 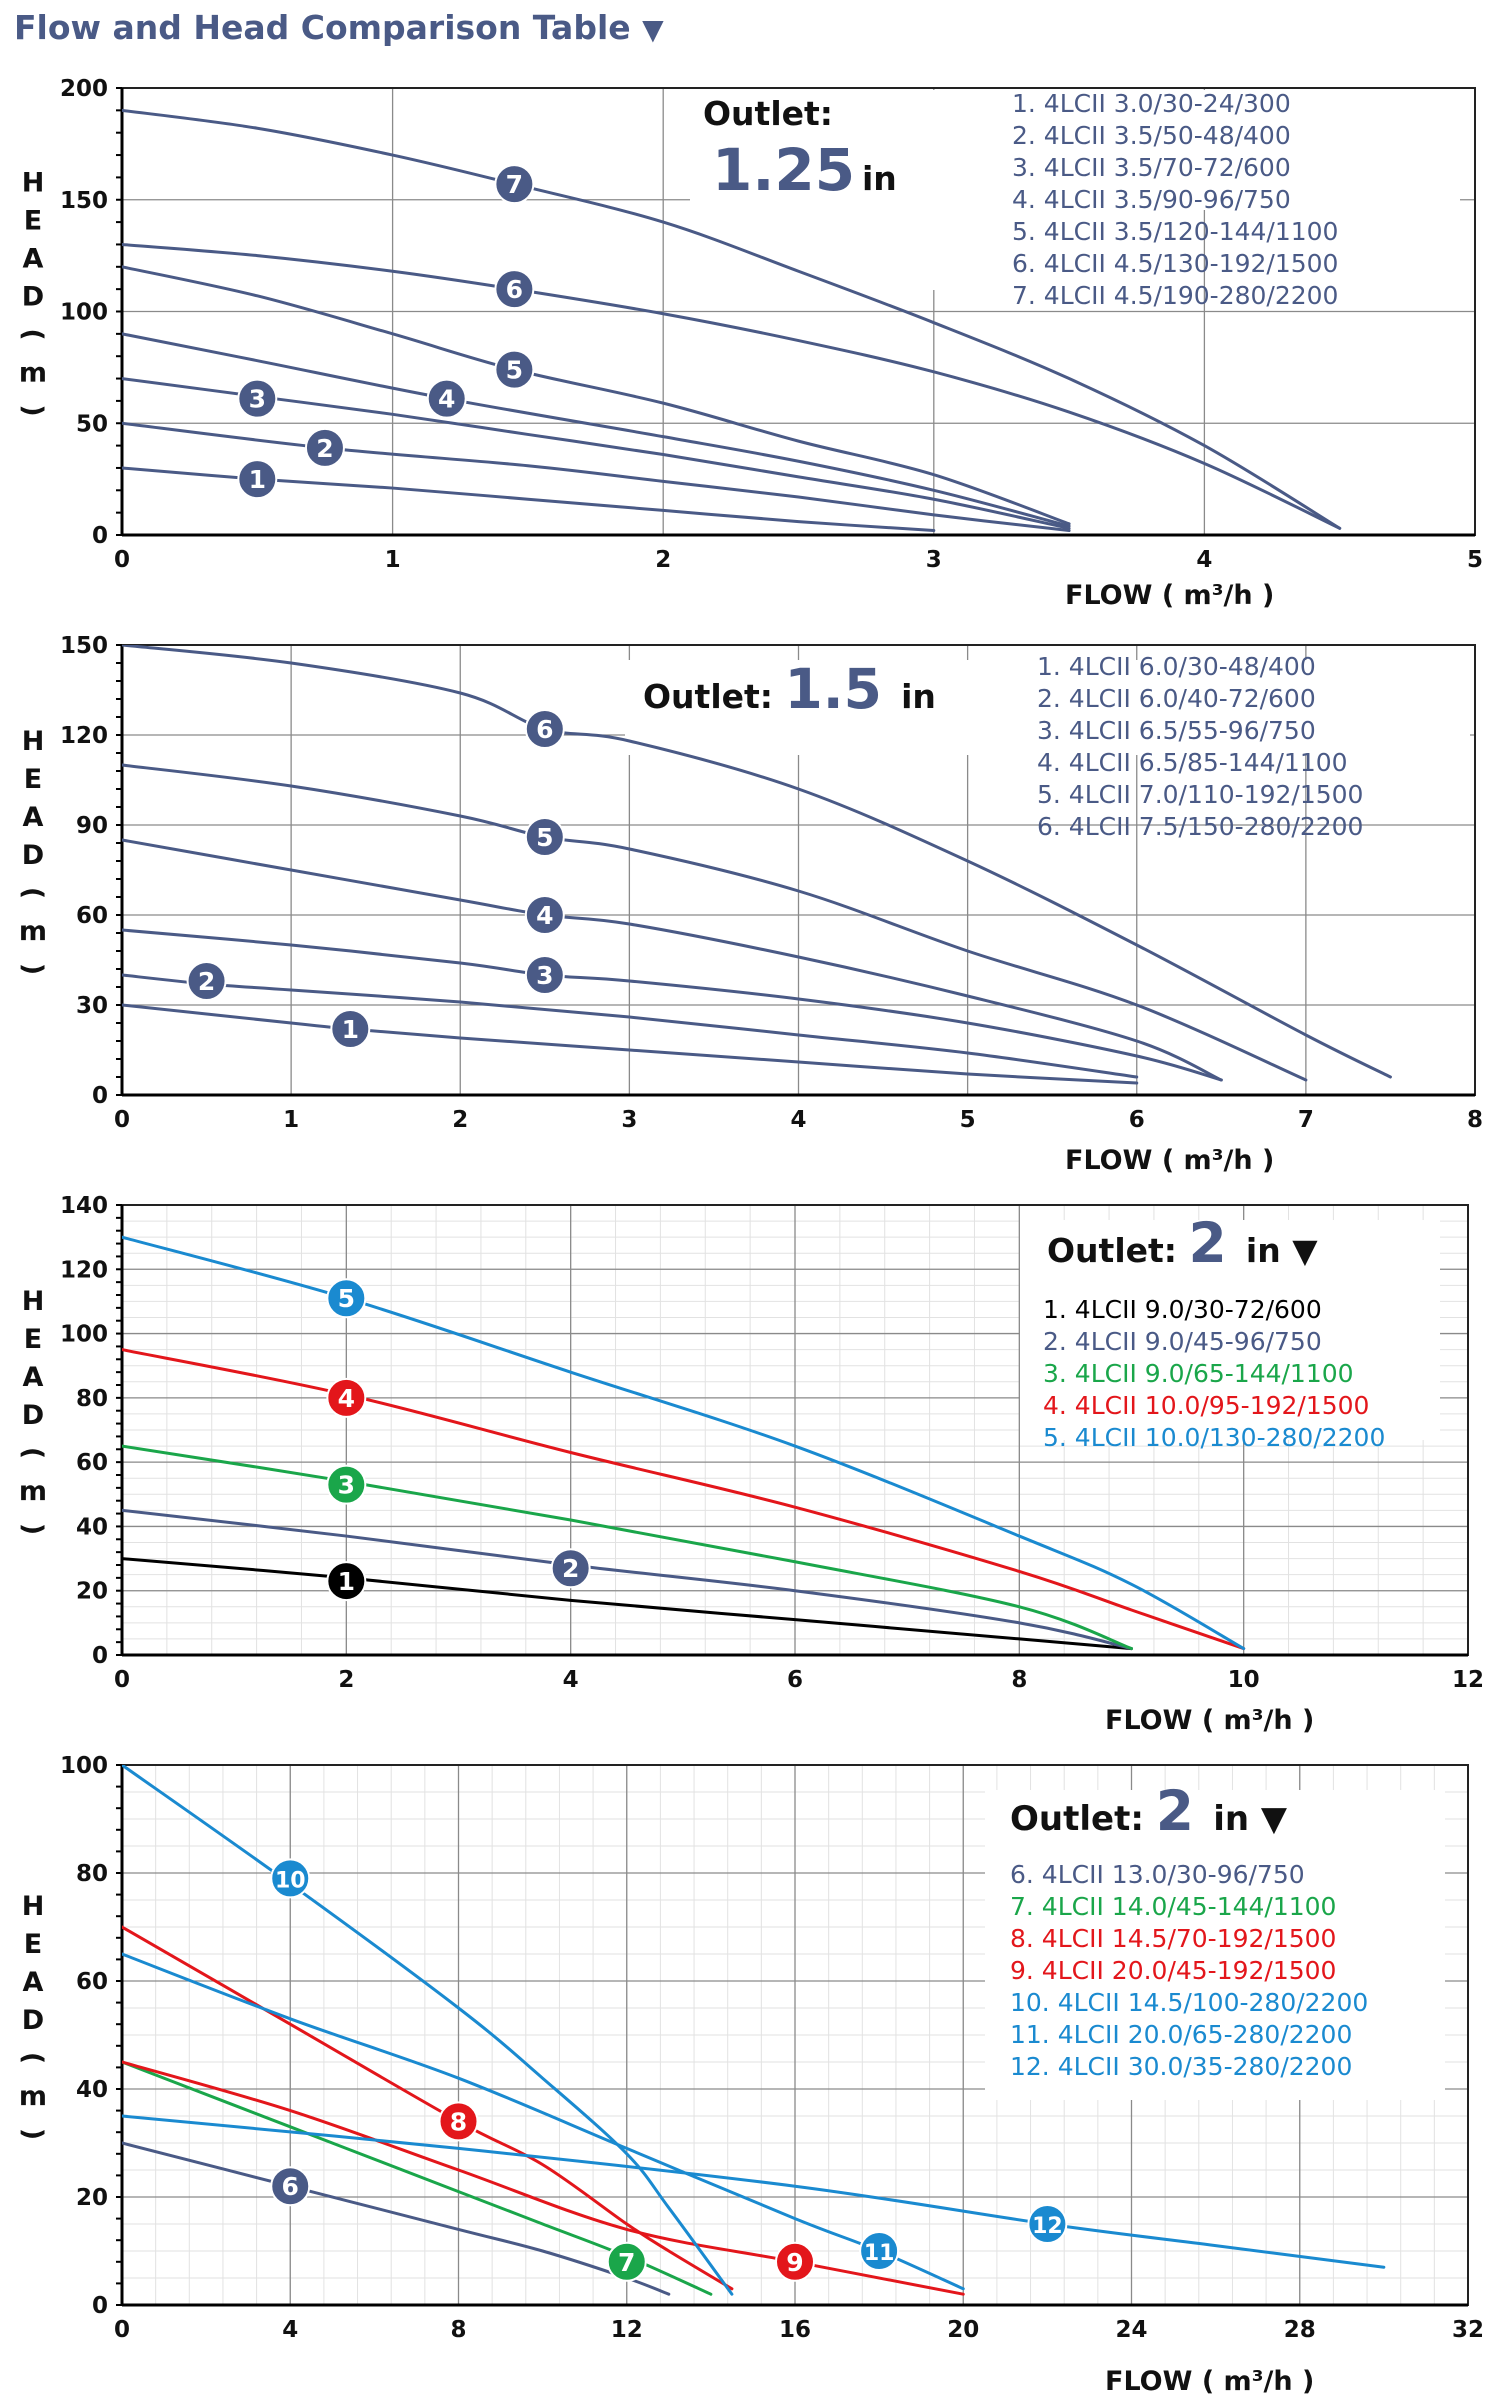 What do you see at coordinates (322, 27) in the screenshot?
I see `page-title-text: Flow and Head Comparison Table` at bounding box center [322, 27].